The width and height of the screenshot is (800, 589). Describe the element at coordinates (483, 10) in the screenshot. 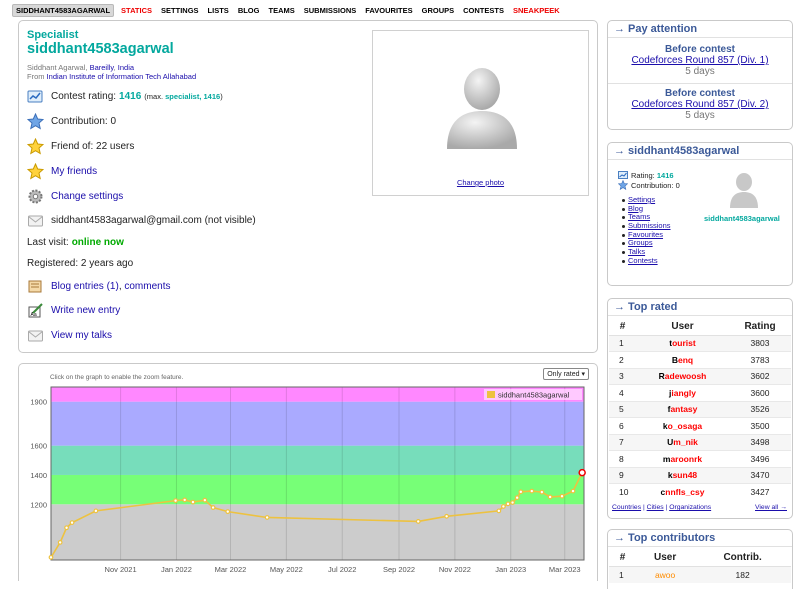

I see `nav-contests: CONTESTS` at that location.